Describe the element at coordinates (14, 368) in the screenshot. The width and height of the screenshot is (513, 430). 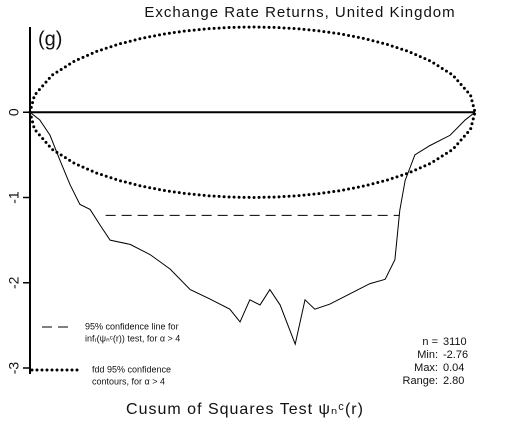
I see `y-tick-label: -3` at that location.